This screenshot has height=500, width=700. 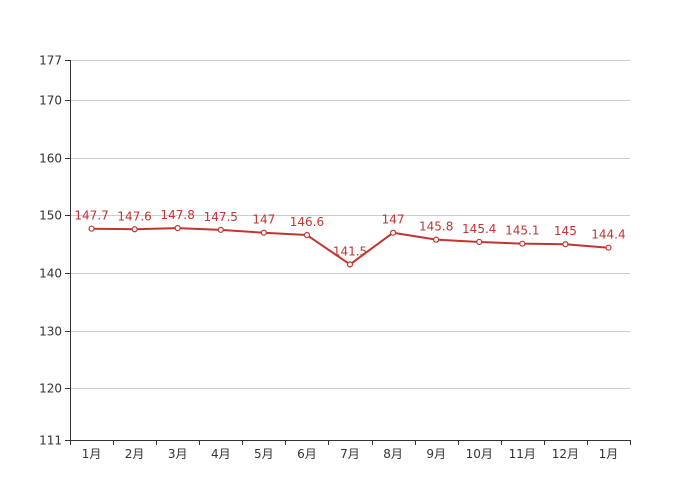 What do you see at coordinates (522, 231) in the screenshot?
I see `data-label: 145.1` at bounding box center [522, 231].